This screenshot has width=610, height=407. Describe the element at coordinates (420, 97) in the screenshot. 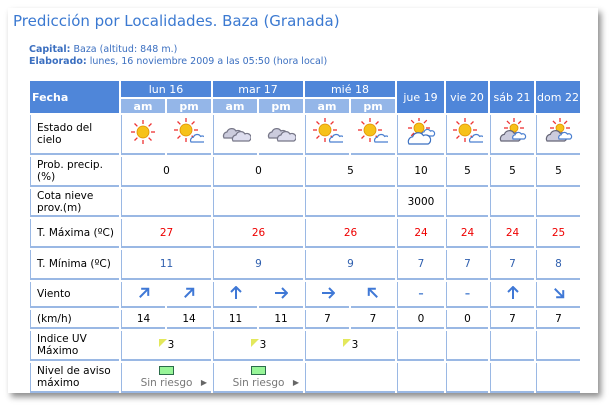

I see `day-header: jue 19` at that location.